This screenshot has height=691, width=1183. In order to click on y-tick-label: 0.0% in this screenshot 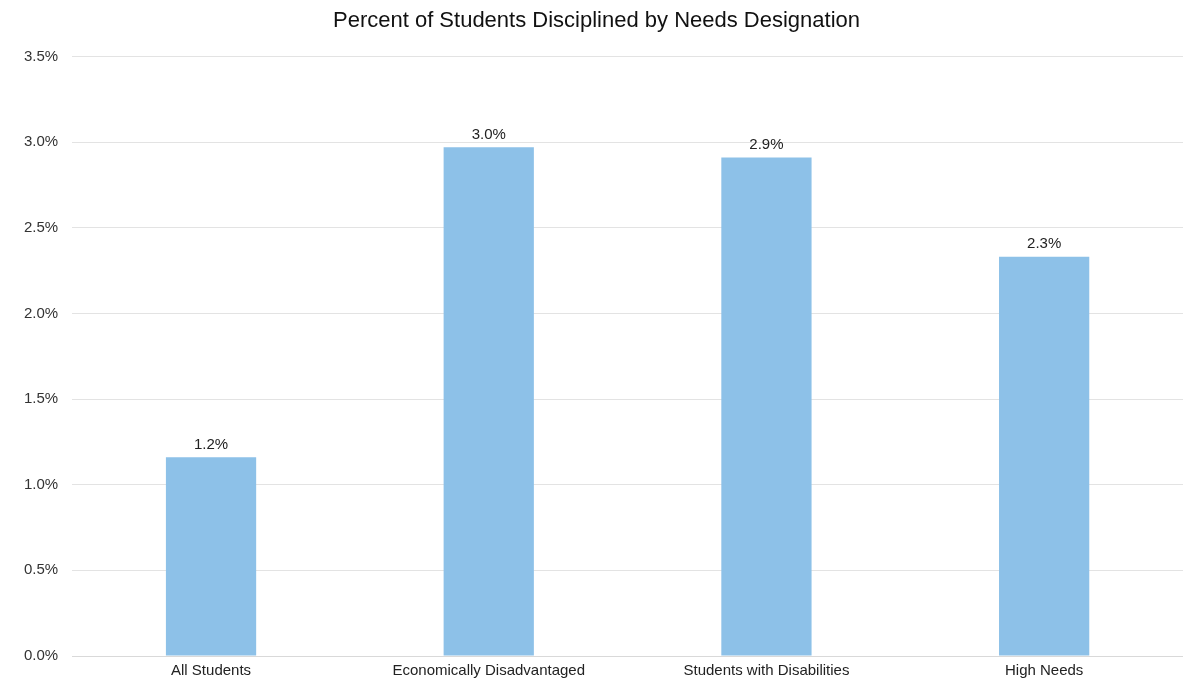, I will do `click(41, 655)`.